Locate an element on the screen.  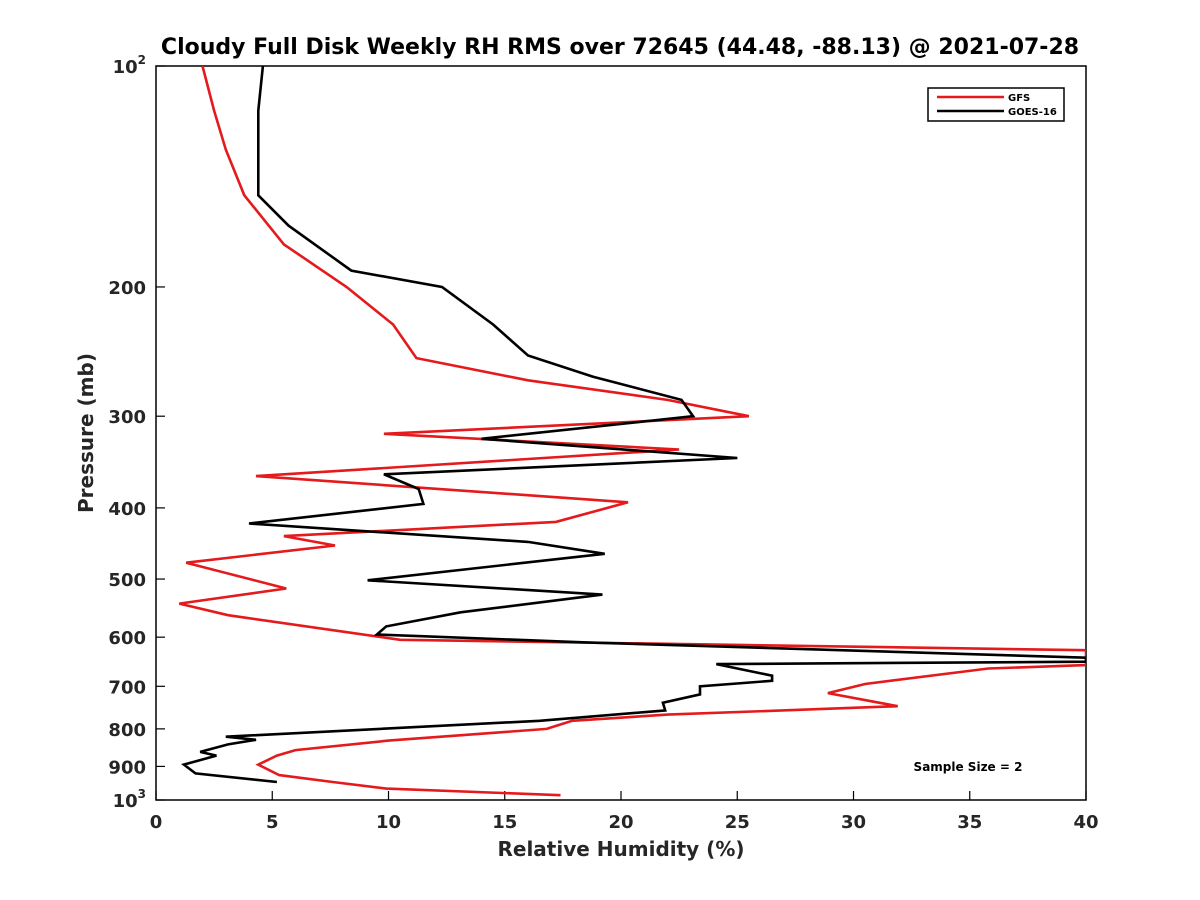
y-tick-label: 10³ is located at coordinates (129, 799).